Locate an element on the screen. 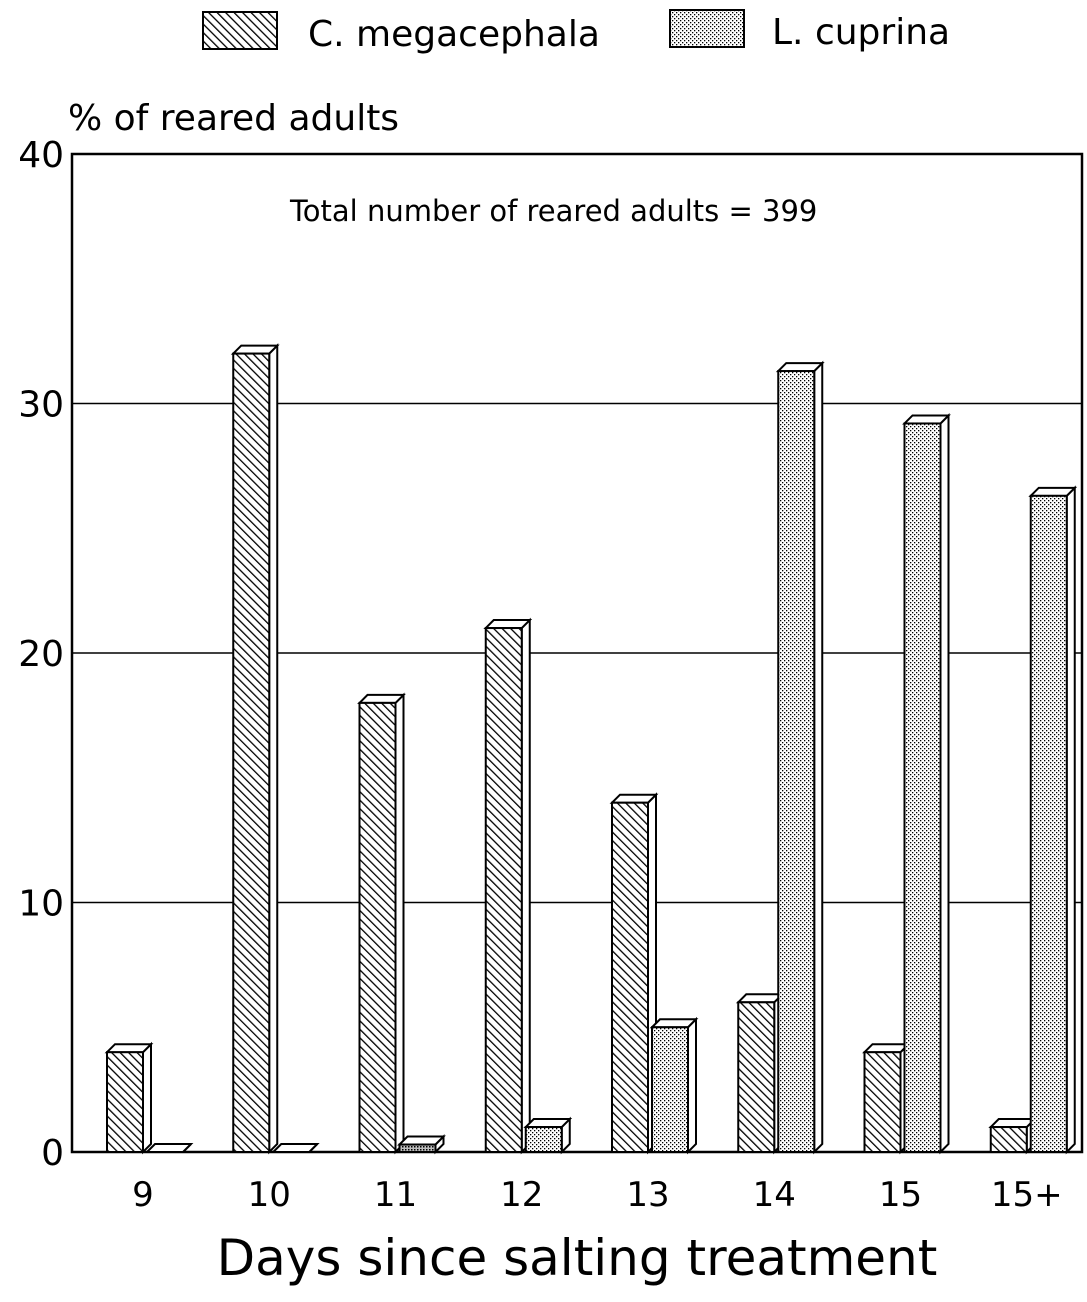 The image size is (1087, 1302). x-tick-label: 11 is located at coordinates (395, 1195).